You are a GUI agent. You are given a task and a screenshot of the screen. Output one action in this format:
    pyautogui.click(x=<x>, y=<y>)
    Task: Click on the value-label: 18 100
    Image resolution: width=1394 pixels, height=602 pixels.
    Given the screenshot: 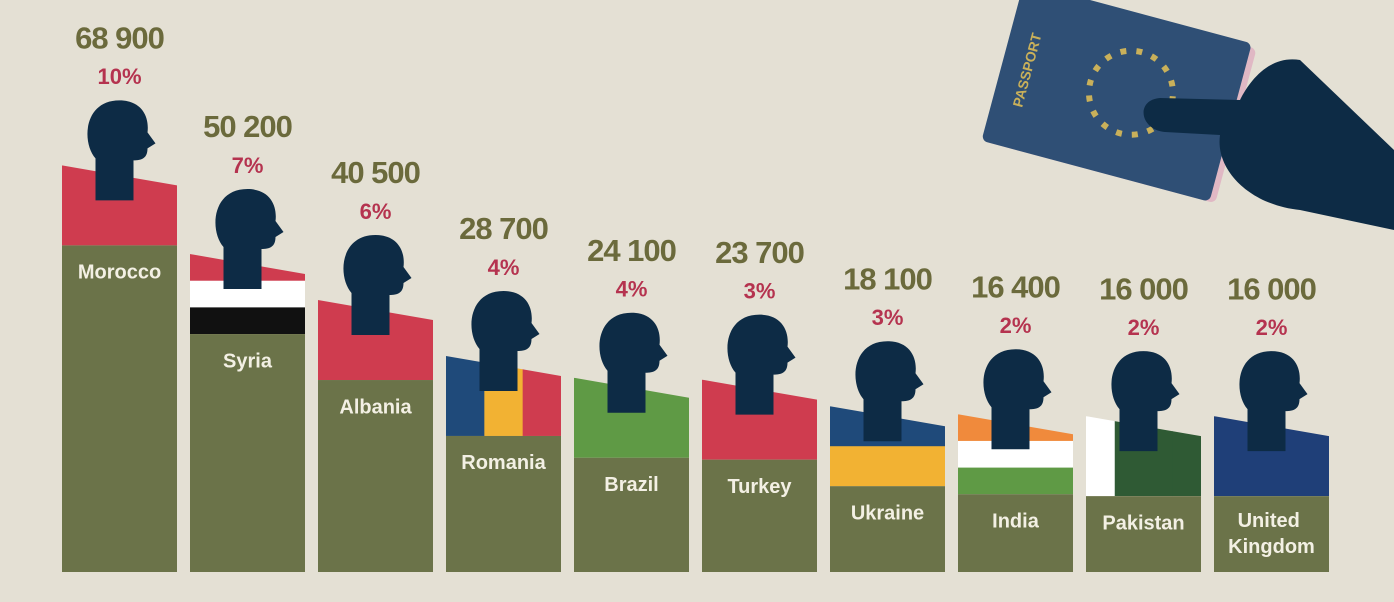 What is the action you would take?
    pyautogui.click(x=887, y=278)
    